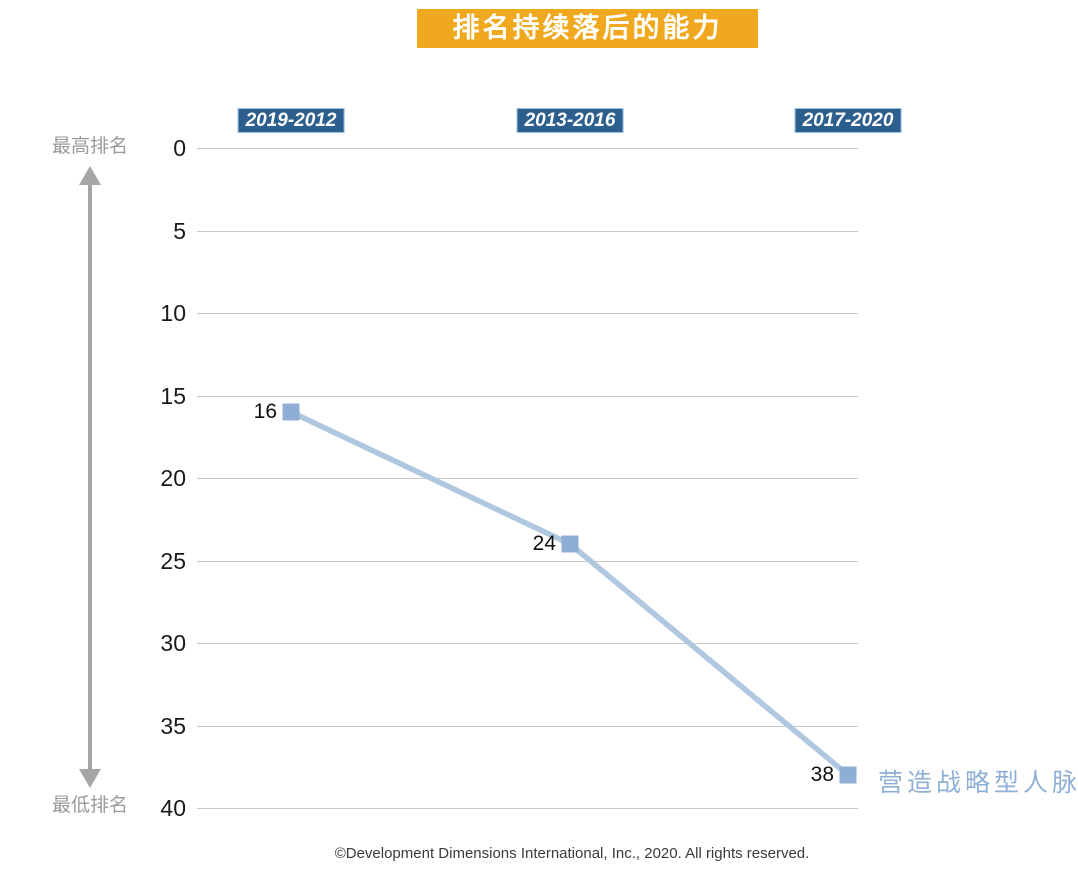  Describe the element at coordinates (173, 313) in the screenshot. I see `y-tick-label: 10` at that location.